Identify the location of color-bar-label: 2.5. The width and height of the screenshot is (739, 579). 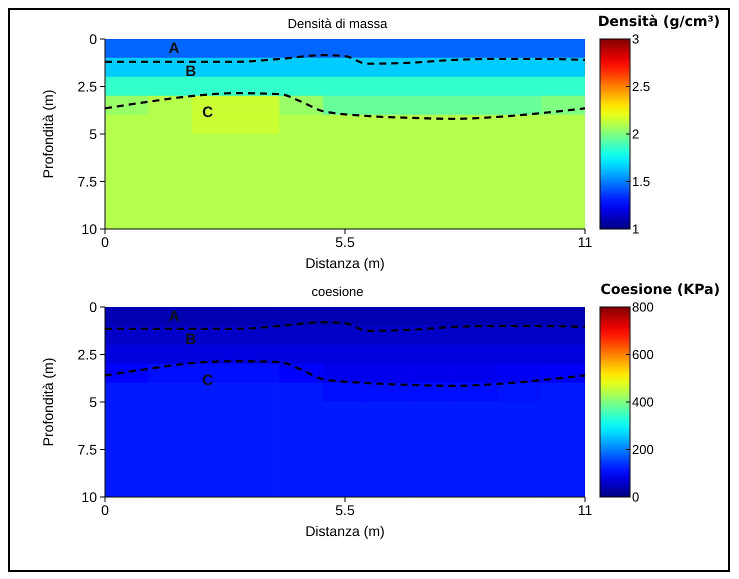
(641, 86).